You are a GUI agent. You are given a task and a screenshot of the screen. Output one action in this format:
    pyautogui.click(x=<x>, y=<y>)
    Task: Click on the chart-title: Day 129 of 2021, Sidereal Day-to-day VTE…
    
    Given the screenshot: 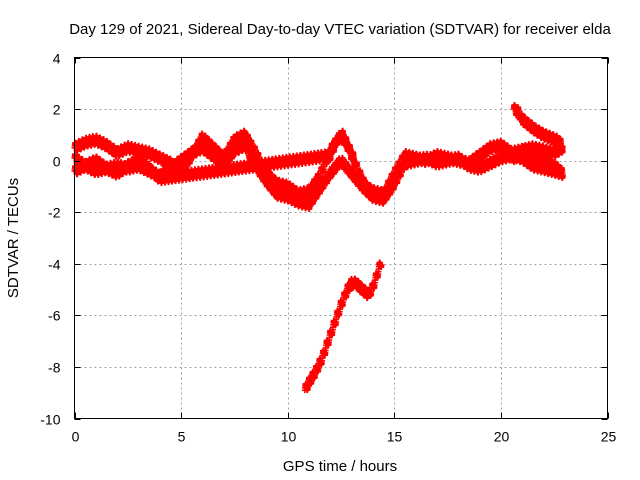 What is the action you would take?
    pyautogui.click(x=340, y=29)
    